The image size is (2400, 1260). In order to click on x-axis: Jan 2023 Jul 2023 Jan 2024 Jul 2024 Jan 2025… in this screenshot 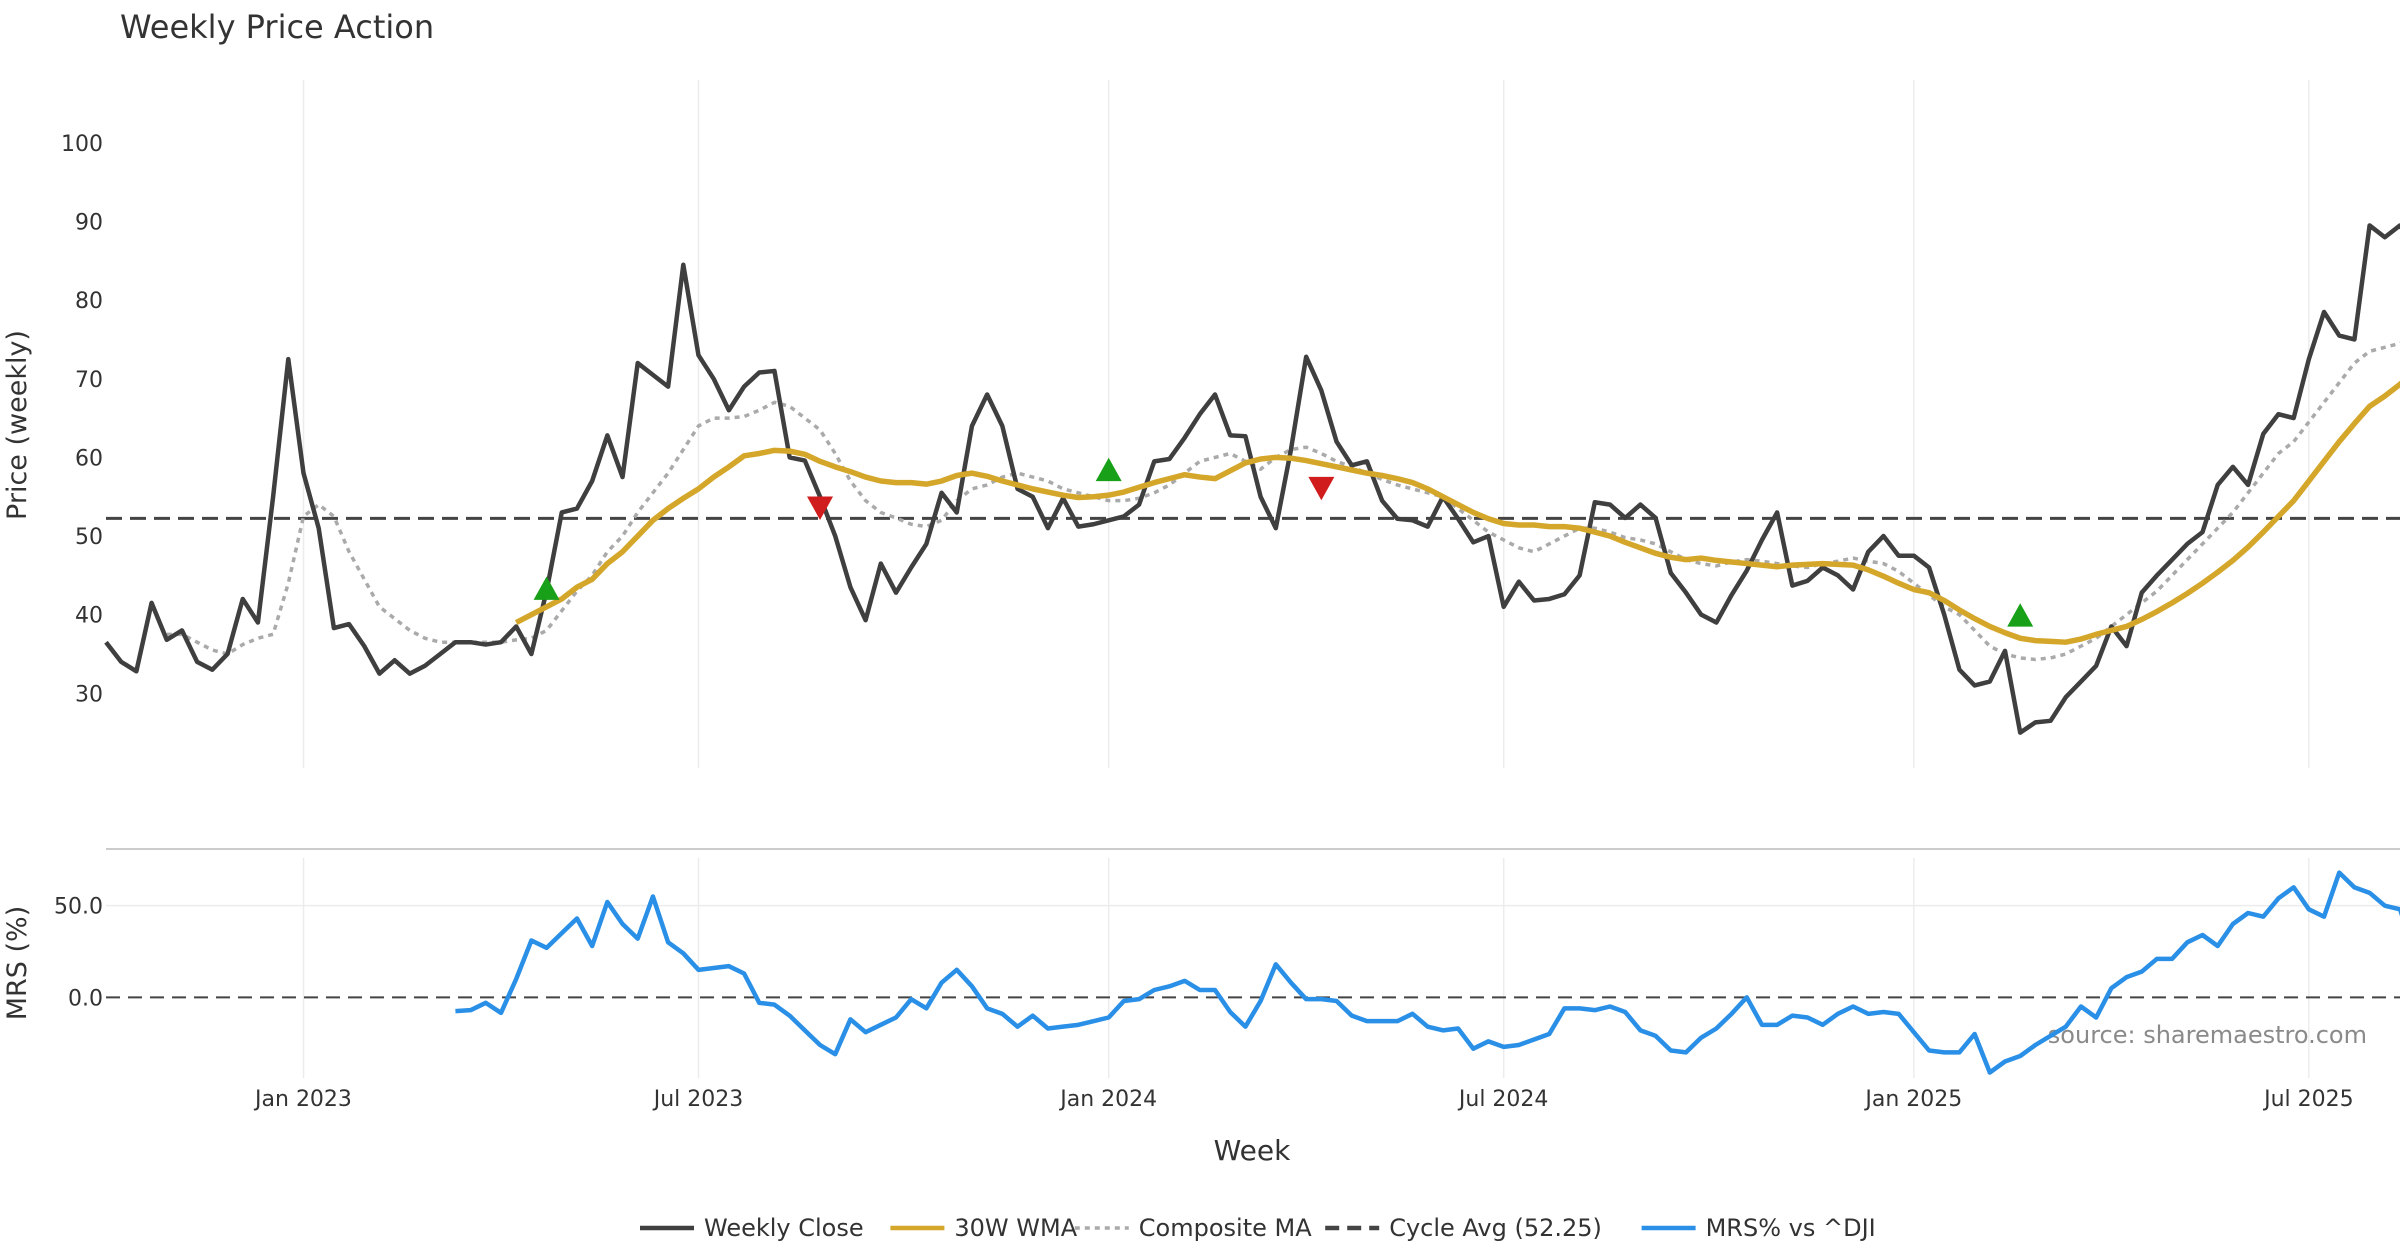, I will do `click(1303, 1099)`.